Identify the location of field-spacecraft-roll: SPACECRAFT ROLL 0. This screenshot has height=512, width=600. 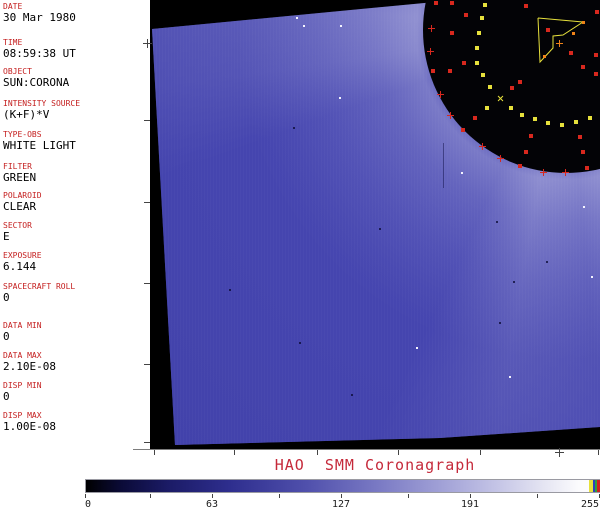
(76, 293).